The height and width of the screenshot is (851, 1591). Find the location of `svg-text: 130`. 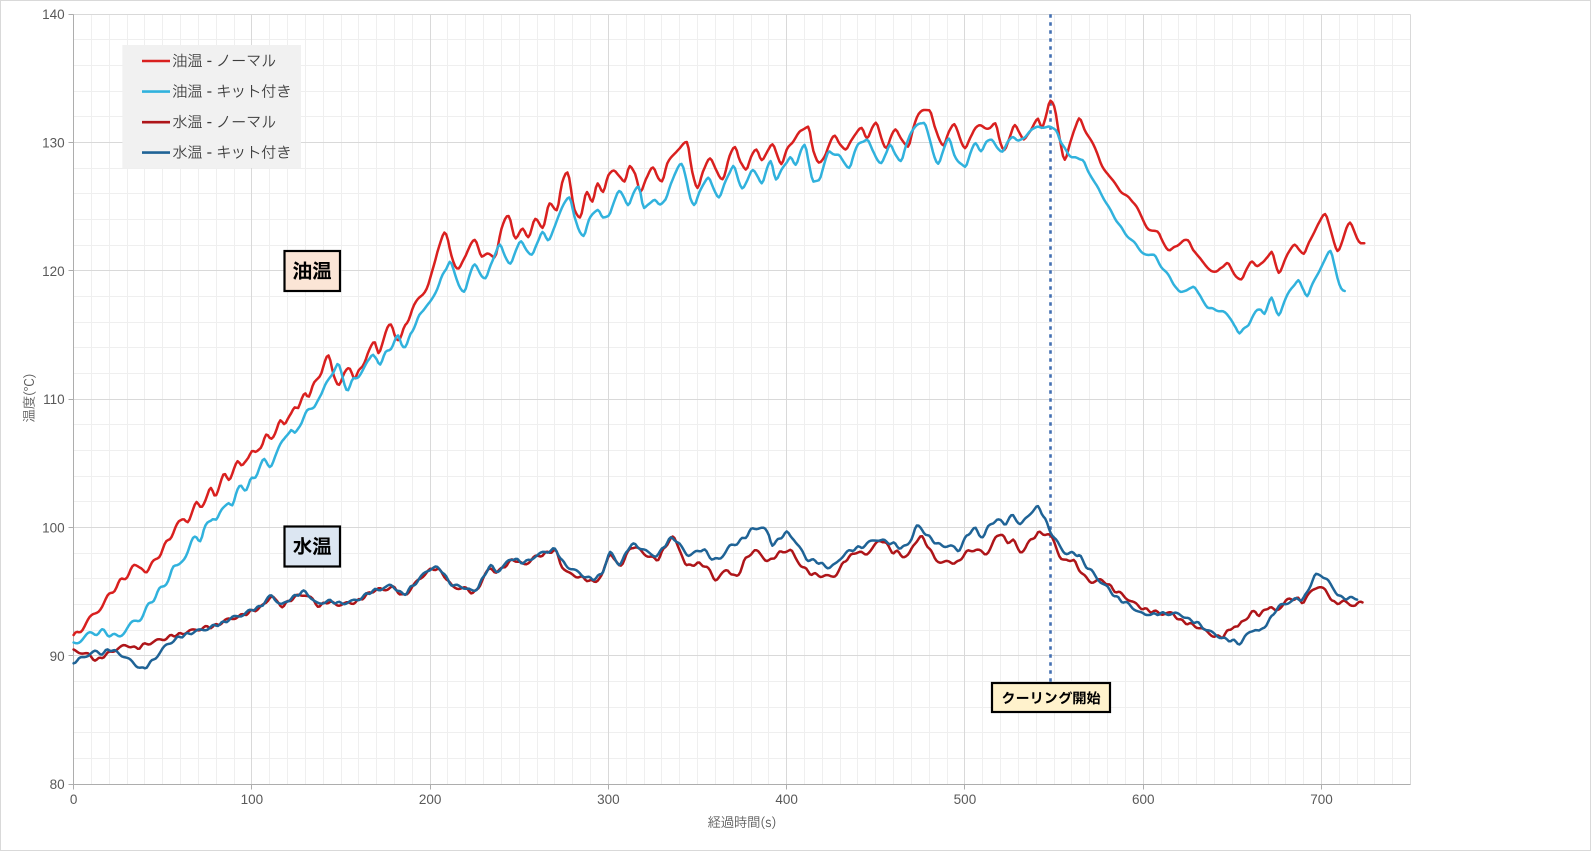

svg-text: 130 is located at coordinates (53, 142).